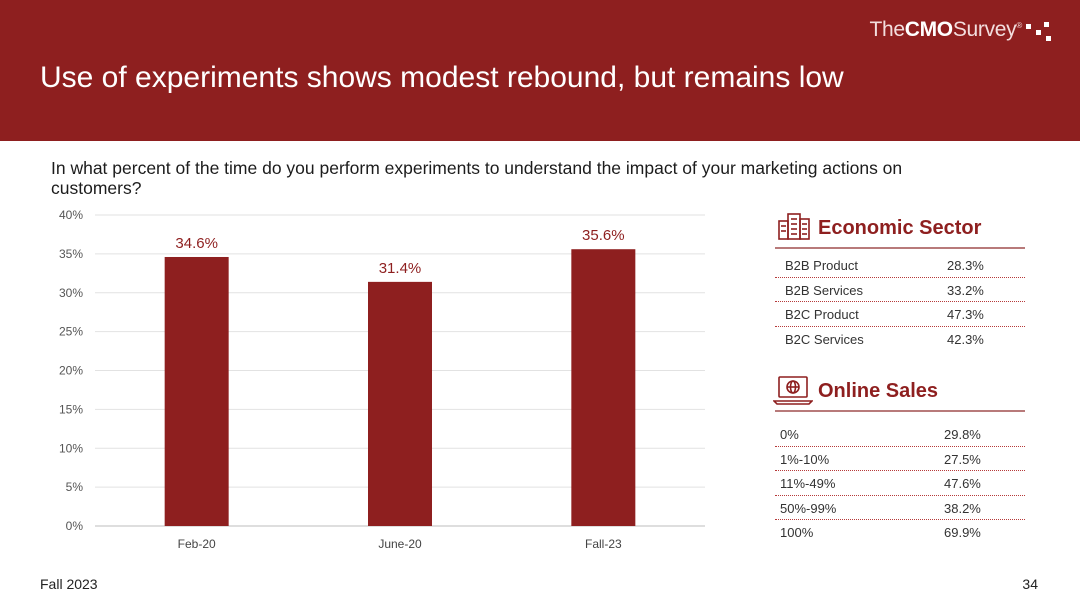 This screenshot has width=1080, height=608. I want to click on y-tick-label: 0%, so click(75, 526).